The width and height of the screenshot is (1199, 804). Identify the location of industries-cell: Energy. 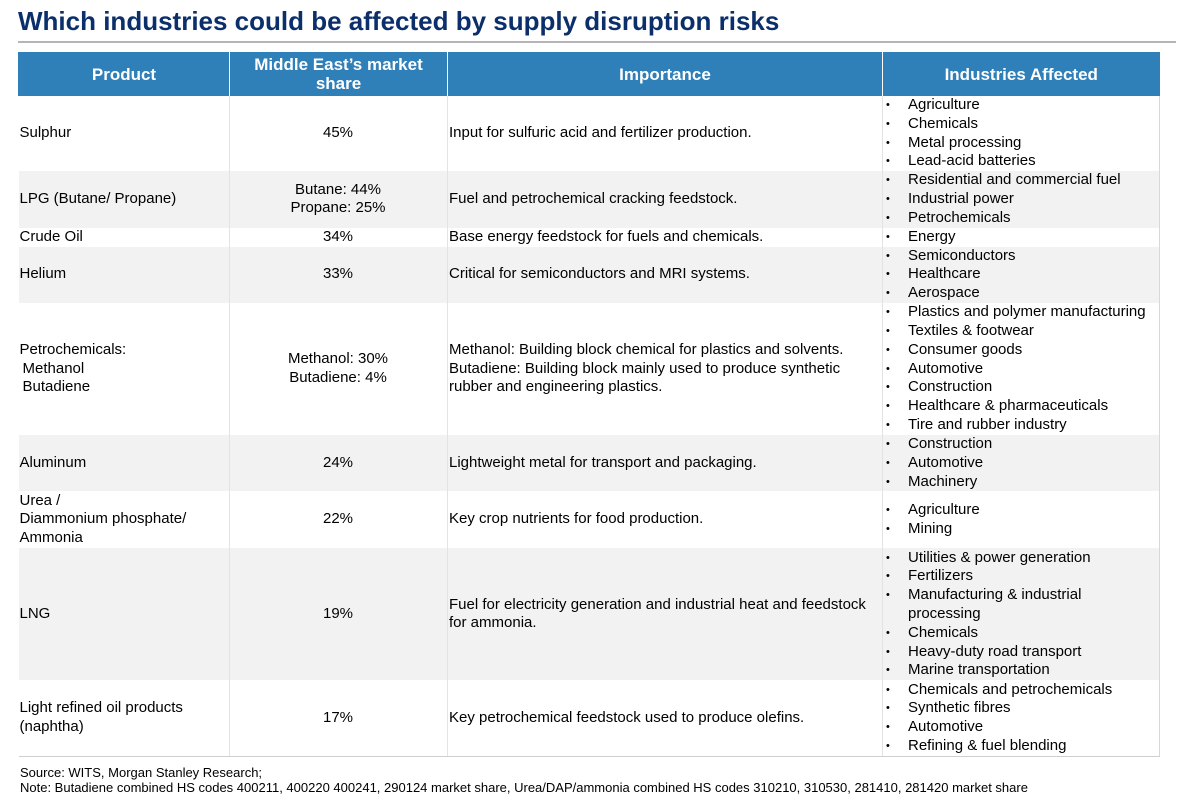
(1021, 237).